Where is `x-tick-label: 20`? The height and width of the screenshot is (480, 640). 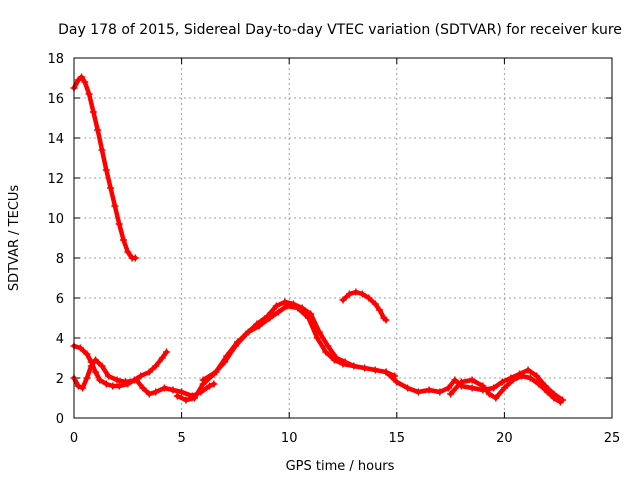 x-tick-label: 20 is located at coordinates (504, 438).